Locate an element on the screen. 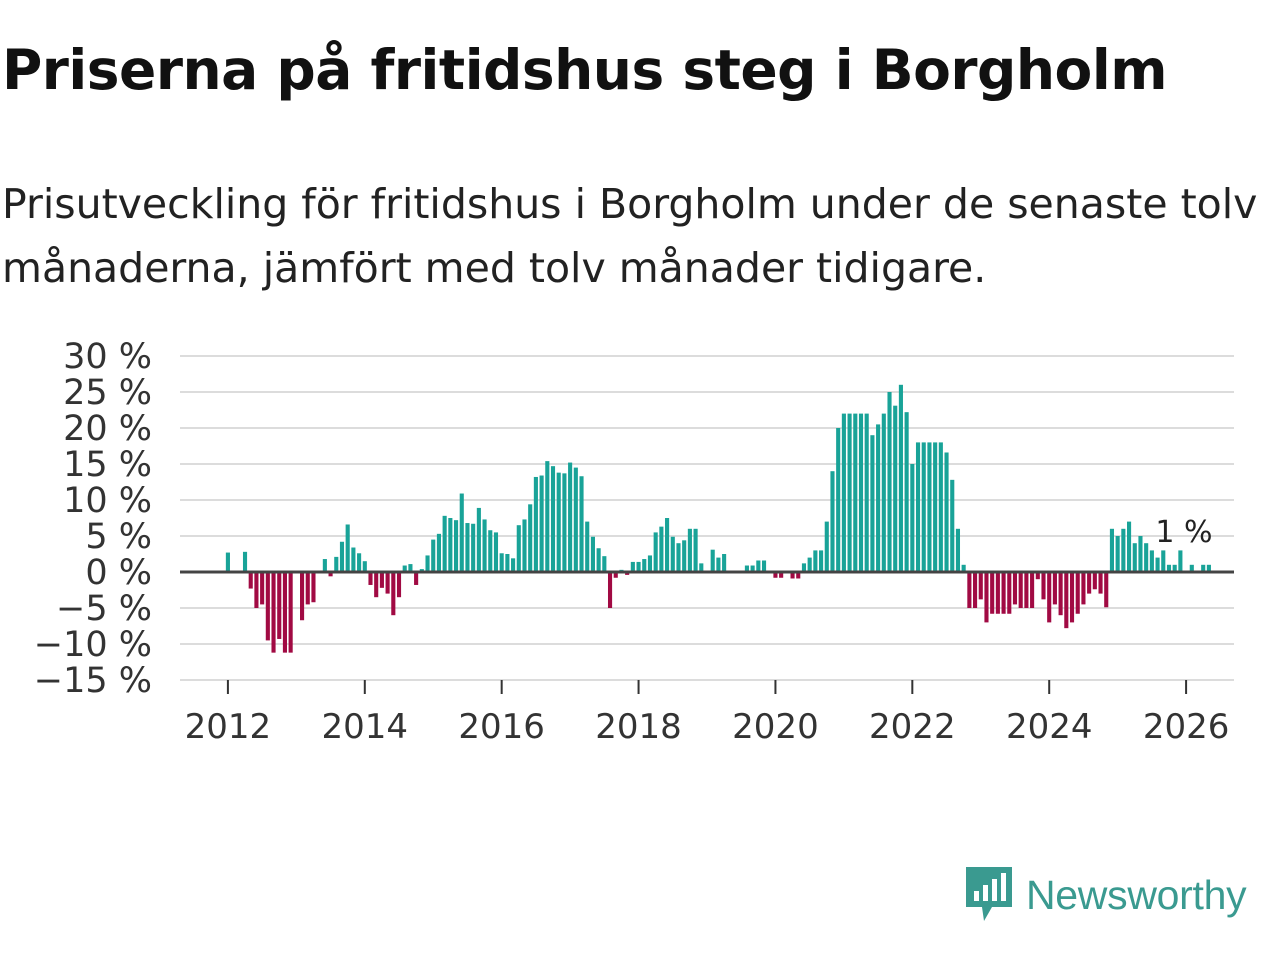  x-tick-label: 2026 is located at coordinates (1186, 727).